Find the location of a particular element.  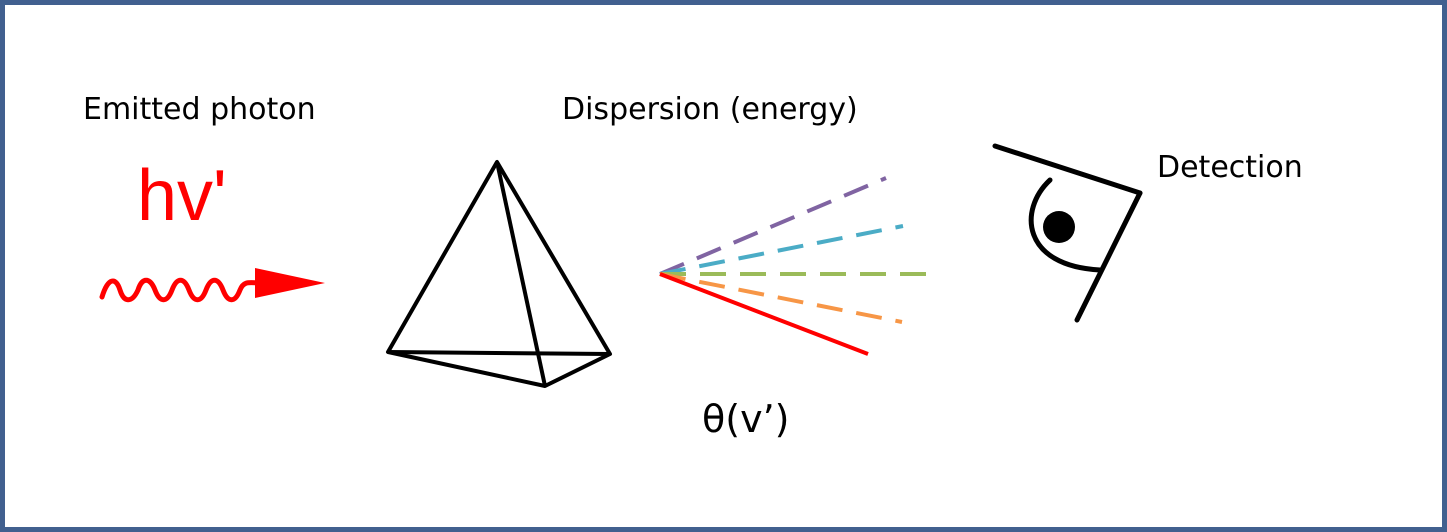

ray-purple is located at coordinates (773, 226).